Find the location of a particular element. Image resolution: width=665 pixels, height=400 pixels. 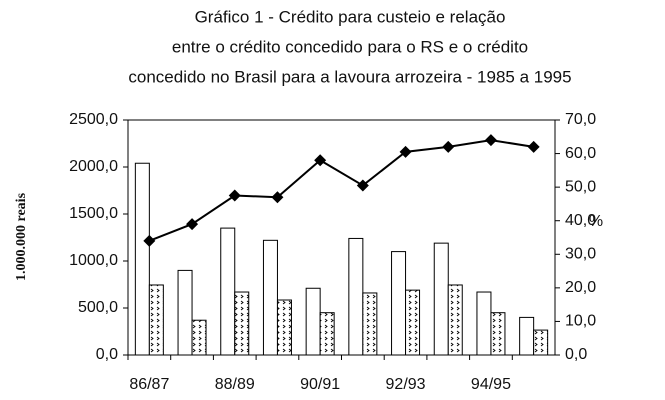

y2-tick-label: 0,0 is located at coordinates (576, 354).